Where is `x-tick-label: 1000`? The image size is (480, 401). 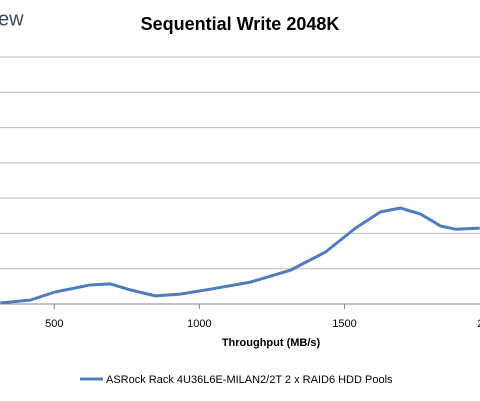
x-tick-label: 1000 is located at coordinates (199, 324).